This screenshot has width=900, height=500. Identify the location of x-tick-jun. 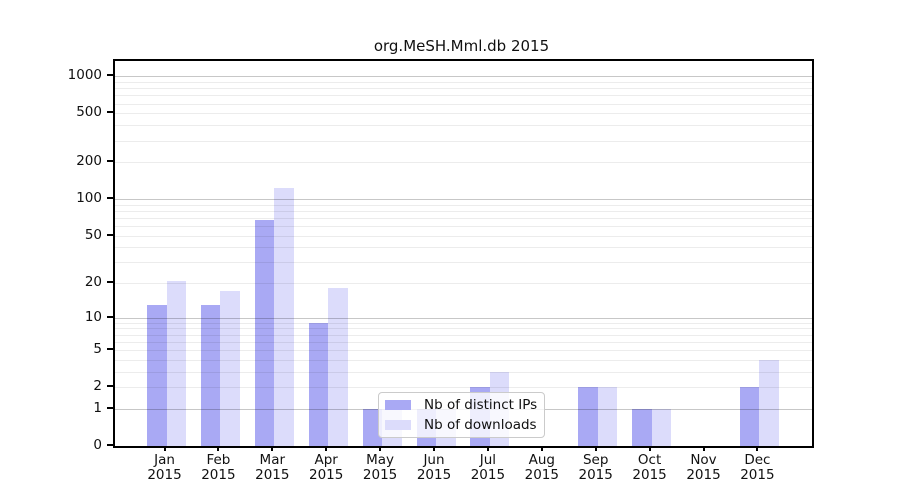
(434, 448).